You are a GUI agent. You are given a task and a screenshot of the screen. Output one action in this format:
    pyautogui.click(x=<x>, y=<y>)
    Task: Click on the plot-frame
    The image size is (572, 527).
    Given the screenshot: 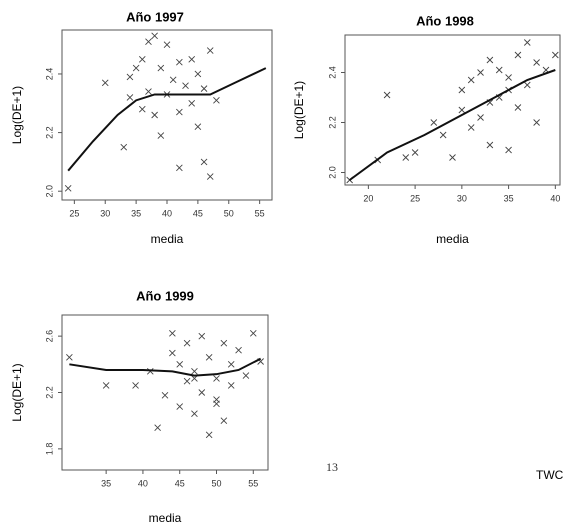 What is the action you would take?
    pyautogui.click(x=452, y=110)
    